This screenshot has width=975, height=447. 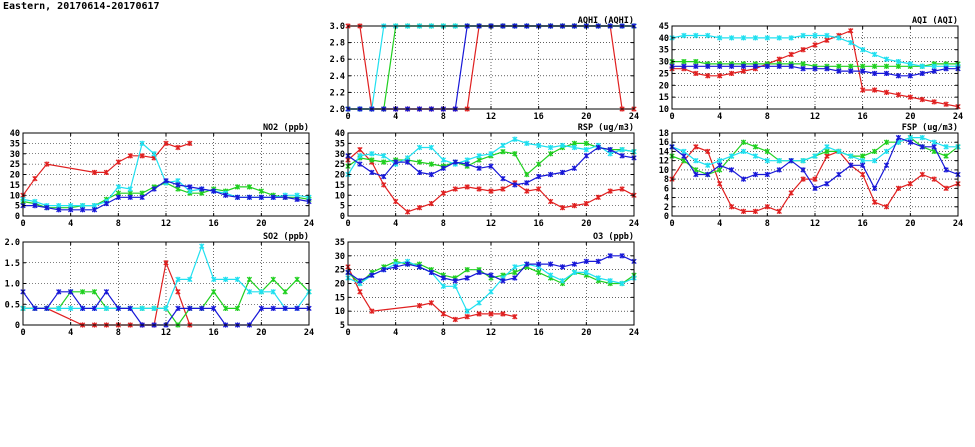 I want to click on y-tick-label: 40, so click(x=664, y=39).